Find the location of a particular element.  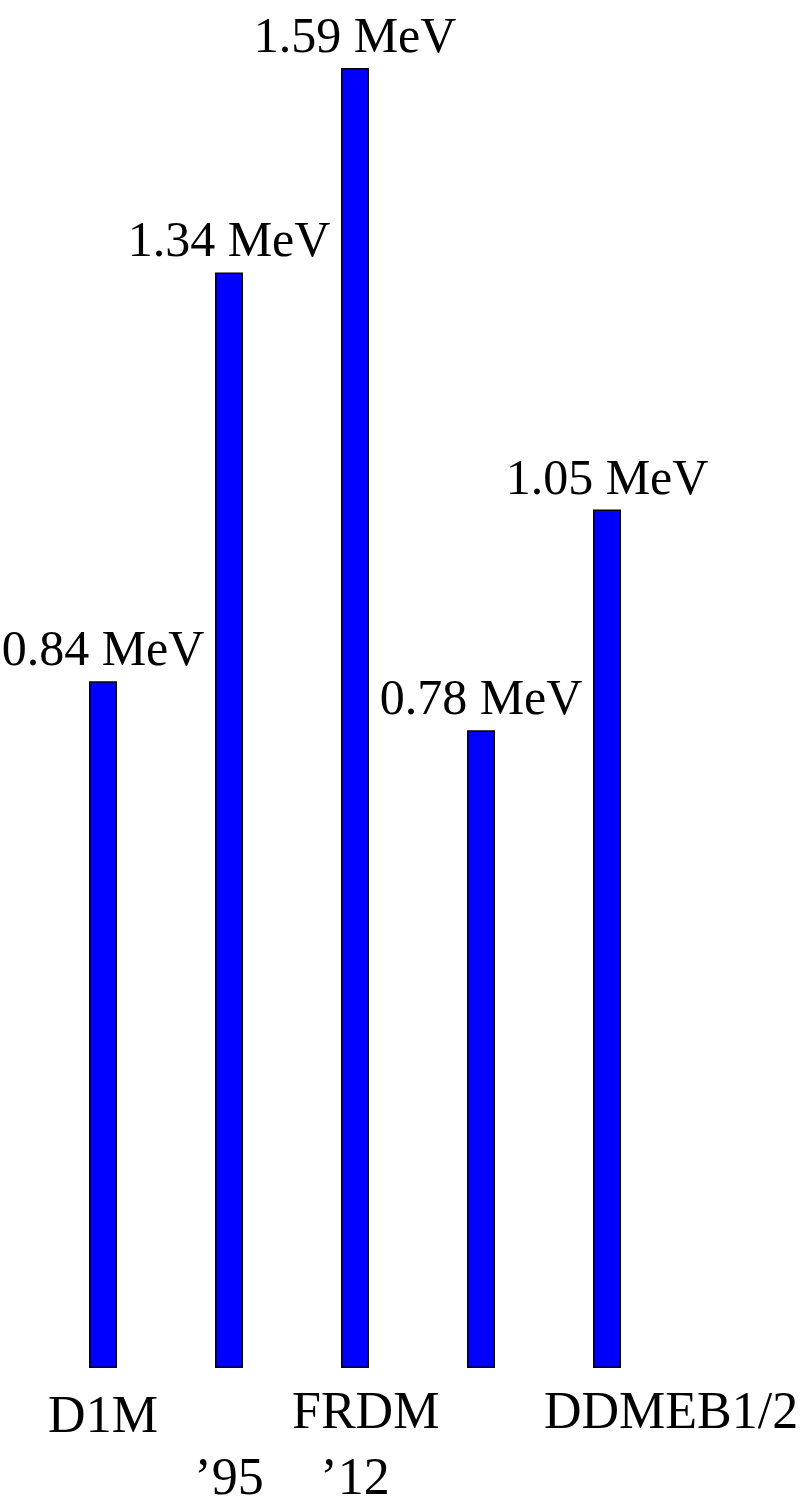

data-label: 1.34 MeV is located at coordinates (229, 239).